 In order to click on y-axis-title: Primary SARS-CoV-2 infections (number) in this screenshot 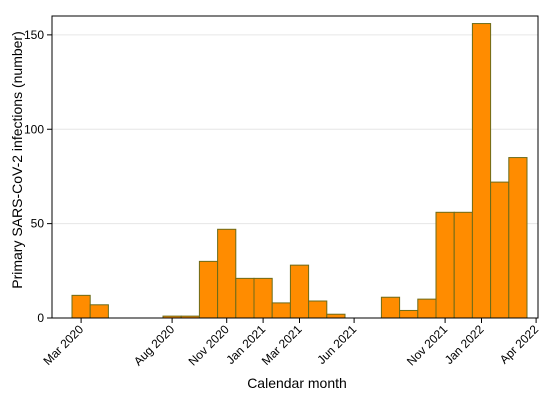, I will do `click(17, 160)`.